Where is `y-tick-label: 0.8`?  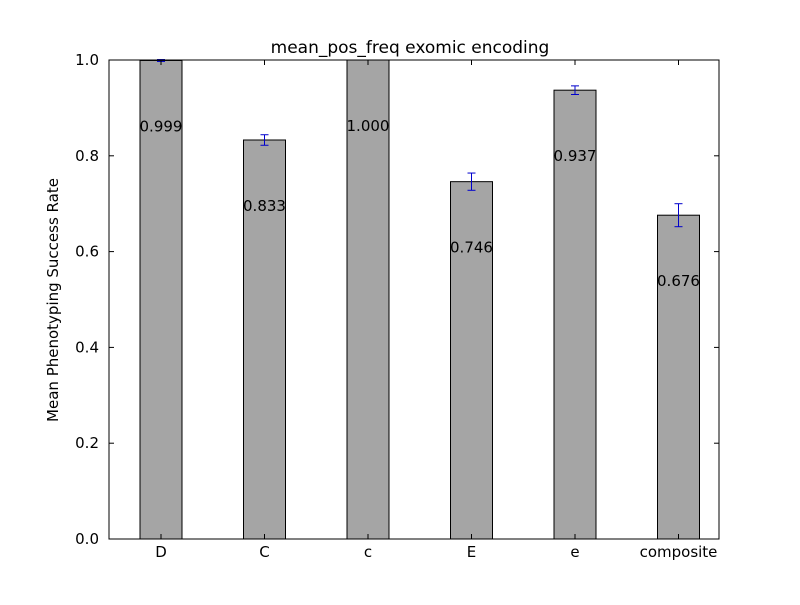 y-tick-label: 0.8 is located at coordinates (87, 156).